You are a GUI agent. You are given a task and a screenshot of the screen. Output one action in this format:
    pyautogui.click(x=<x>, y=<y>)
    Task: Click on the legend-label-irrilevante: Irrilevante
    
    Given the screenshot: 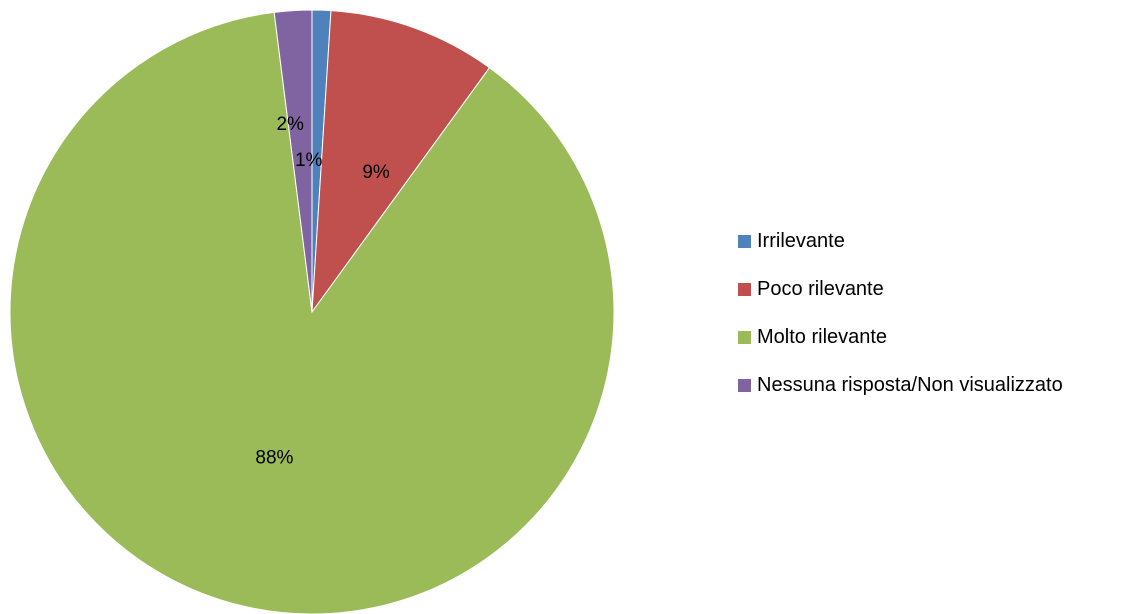 What is the action you would take?
    pyautogui.click(x=801, y=240)
    